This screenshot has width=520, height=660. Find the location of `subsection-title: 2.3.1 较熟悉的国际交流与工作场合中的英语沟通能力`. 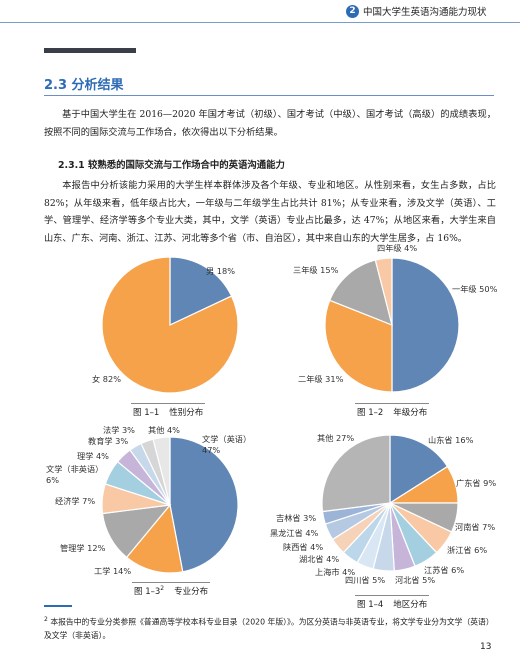

subsection-title: 2.3.1 较熟悉的国际交流与工作场合中的英语沟通能力 is located at coordinates (171, 165).